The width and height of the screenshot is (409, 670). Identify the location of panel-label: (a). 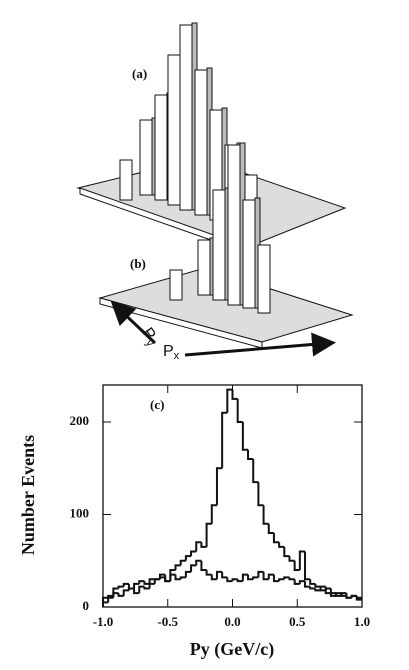
(139, 73).